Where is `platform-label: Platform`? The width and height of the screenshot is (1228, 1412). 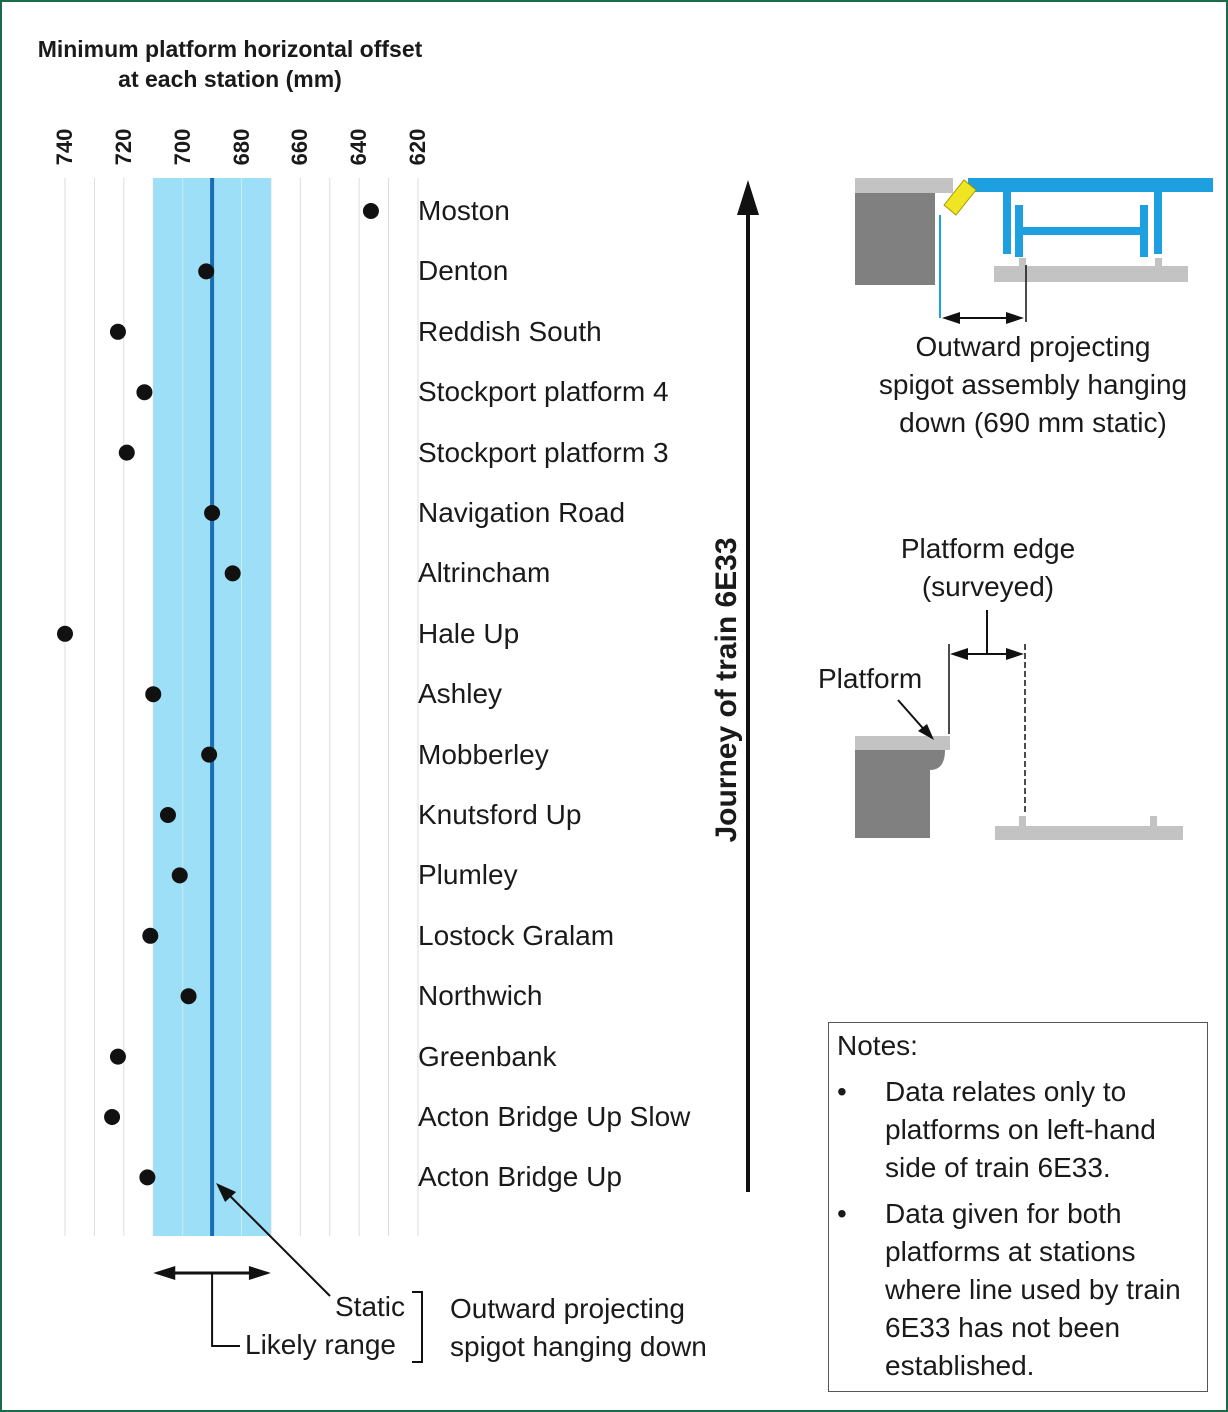 platform-label: Platform is located at coordinates (870, 678).